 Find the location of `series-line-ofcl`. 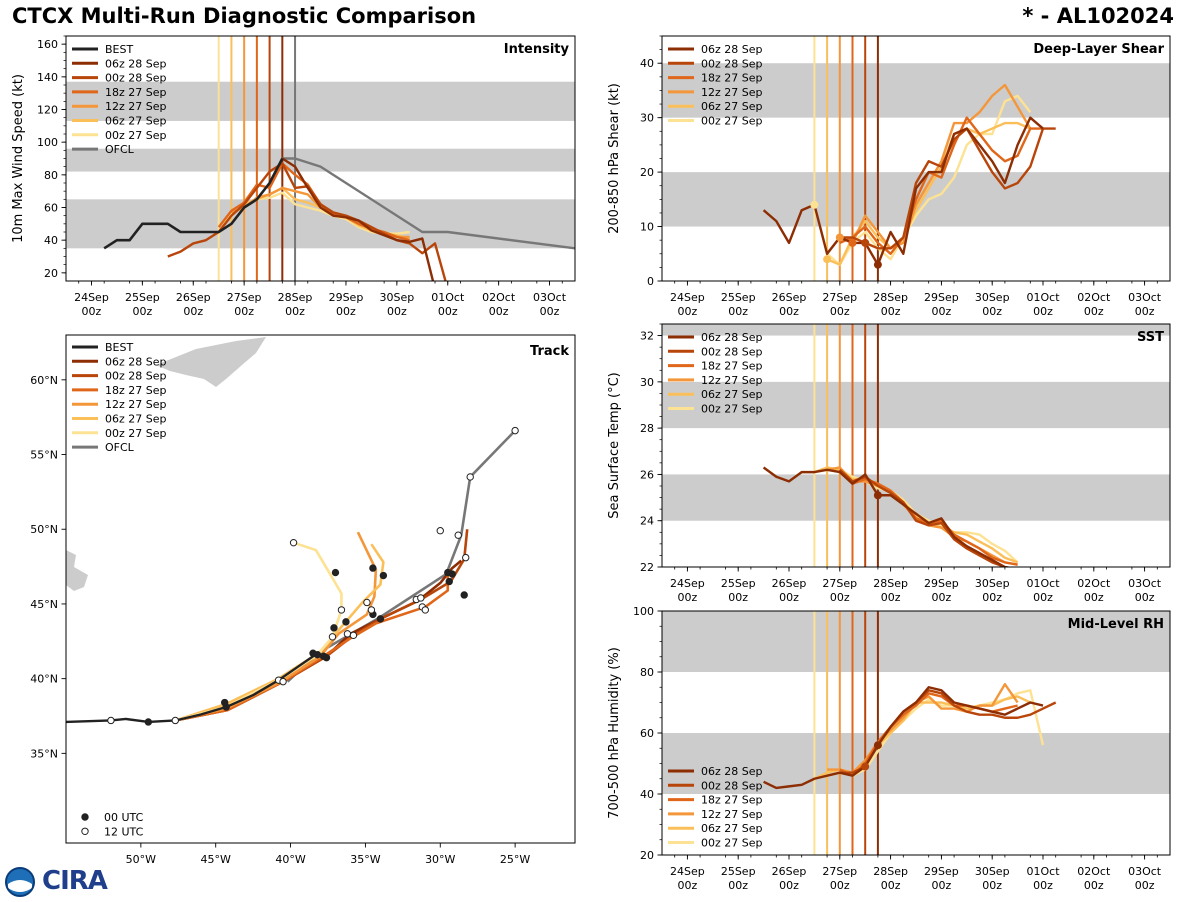

series-line-ofcl is located at coordinates (428, 203).